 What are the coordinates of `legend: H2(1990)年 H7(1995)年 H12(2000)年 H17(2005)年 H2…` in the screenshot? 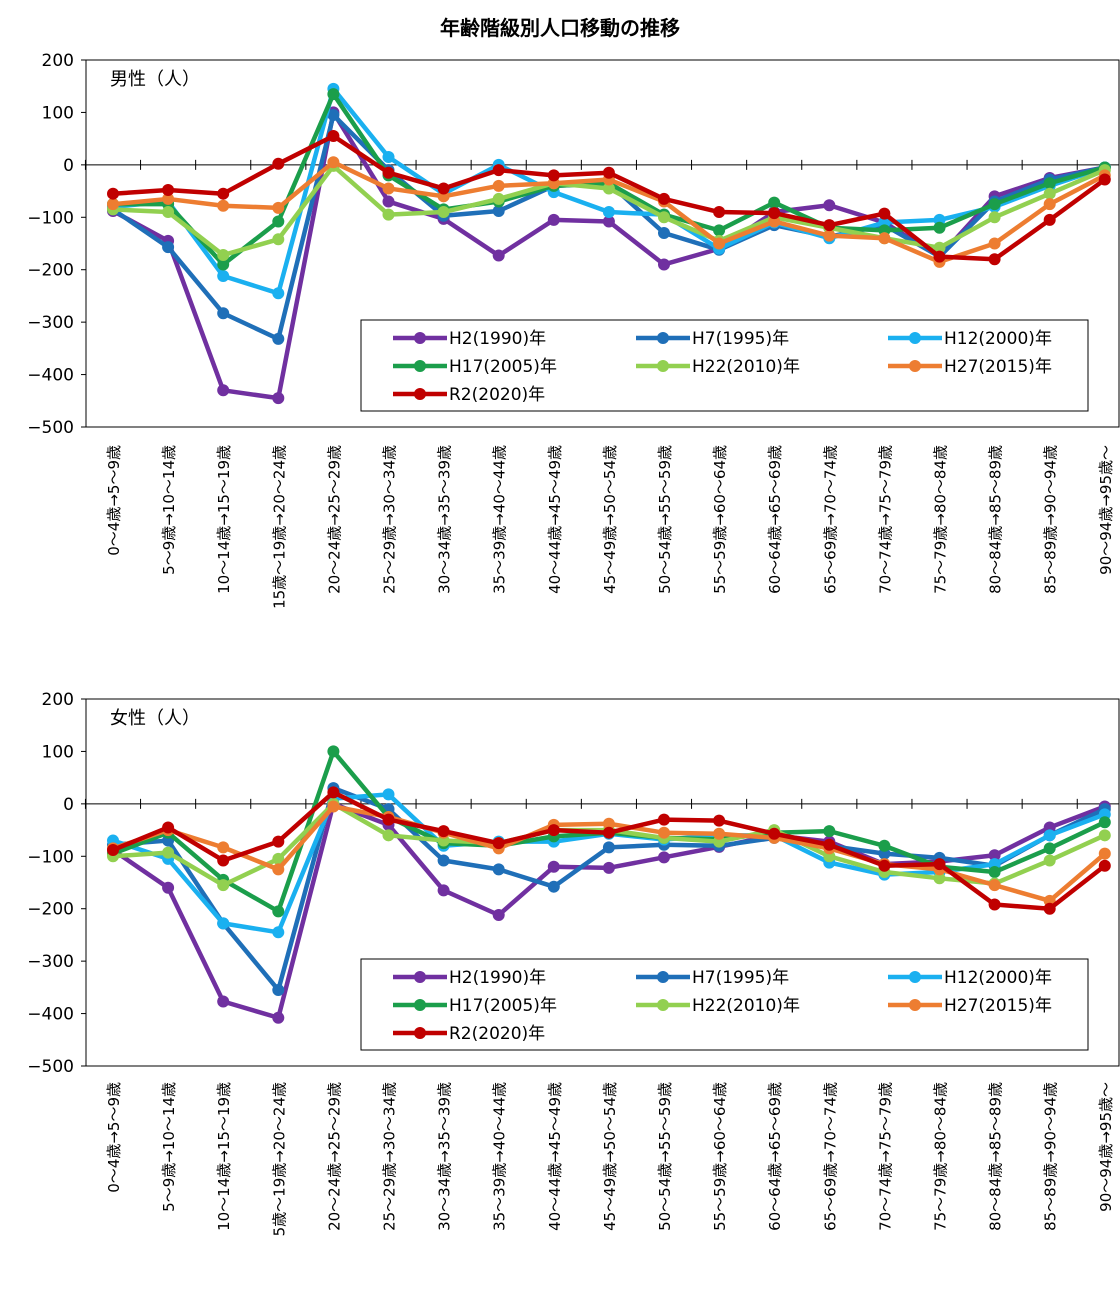 It's located at (724, 1004).